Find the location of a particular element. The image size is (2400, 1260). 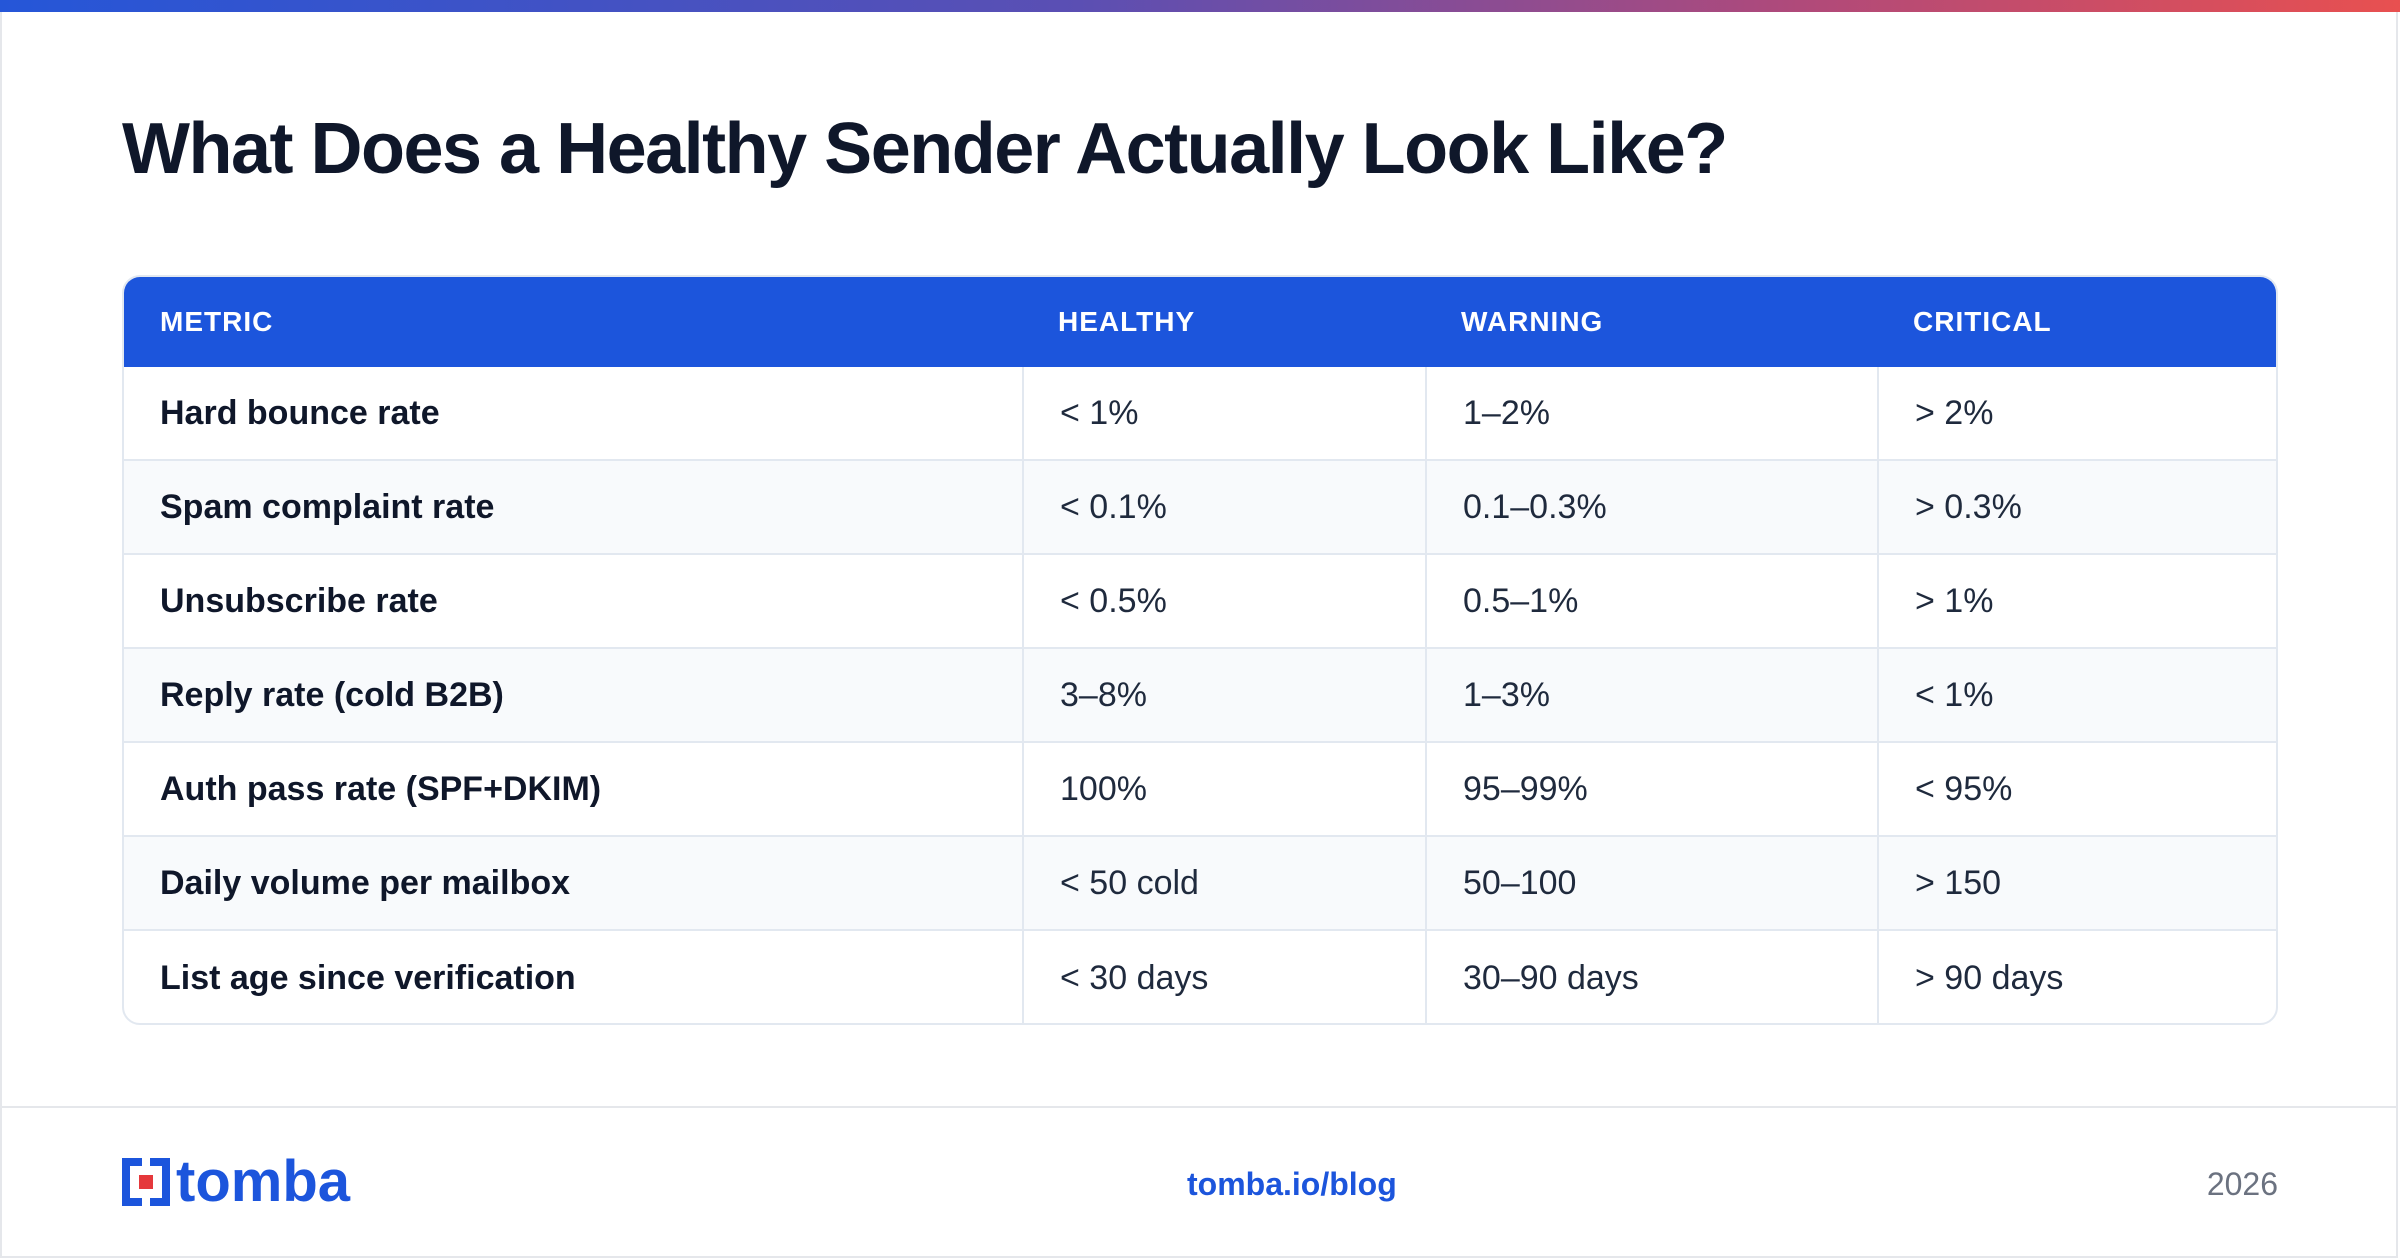

warning-cell: 0.1–0.3% is located at coordinates (1651, 507).